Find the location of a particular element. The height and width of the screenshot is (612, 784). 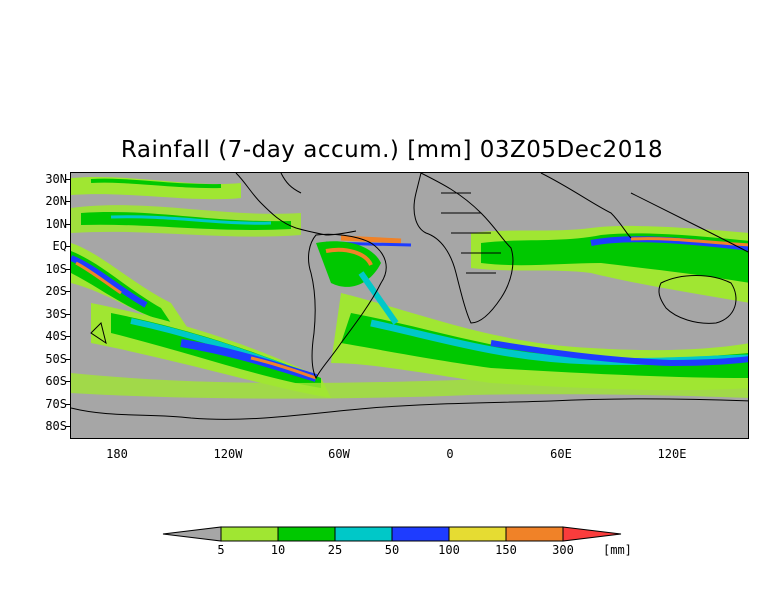

lat-label-30n: 30N is located at coordinates (56, 179).